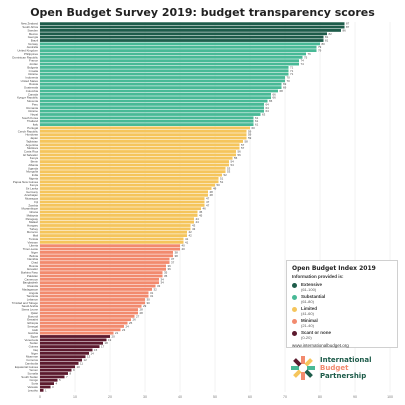 The image size is (405, 405). Describe the element at coordinates (177, 256) in the screenshot. I see `value-label: 38` at that location.